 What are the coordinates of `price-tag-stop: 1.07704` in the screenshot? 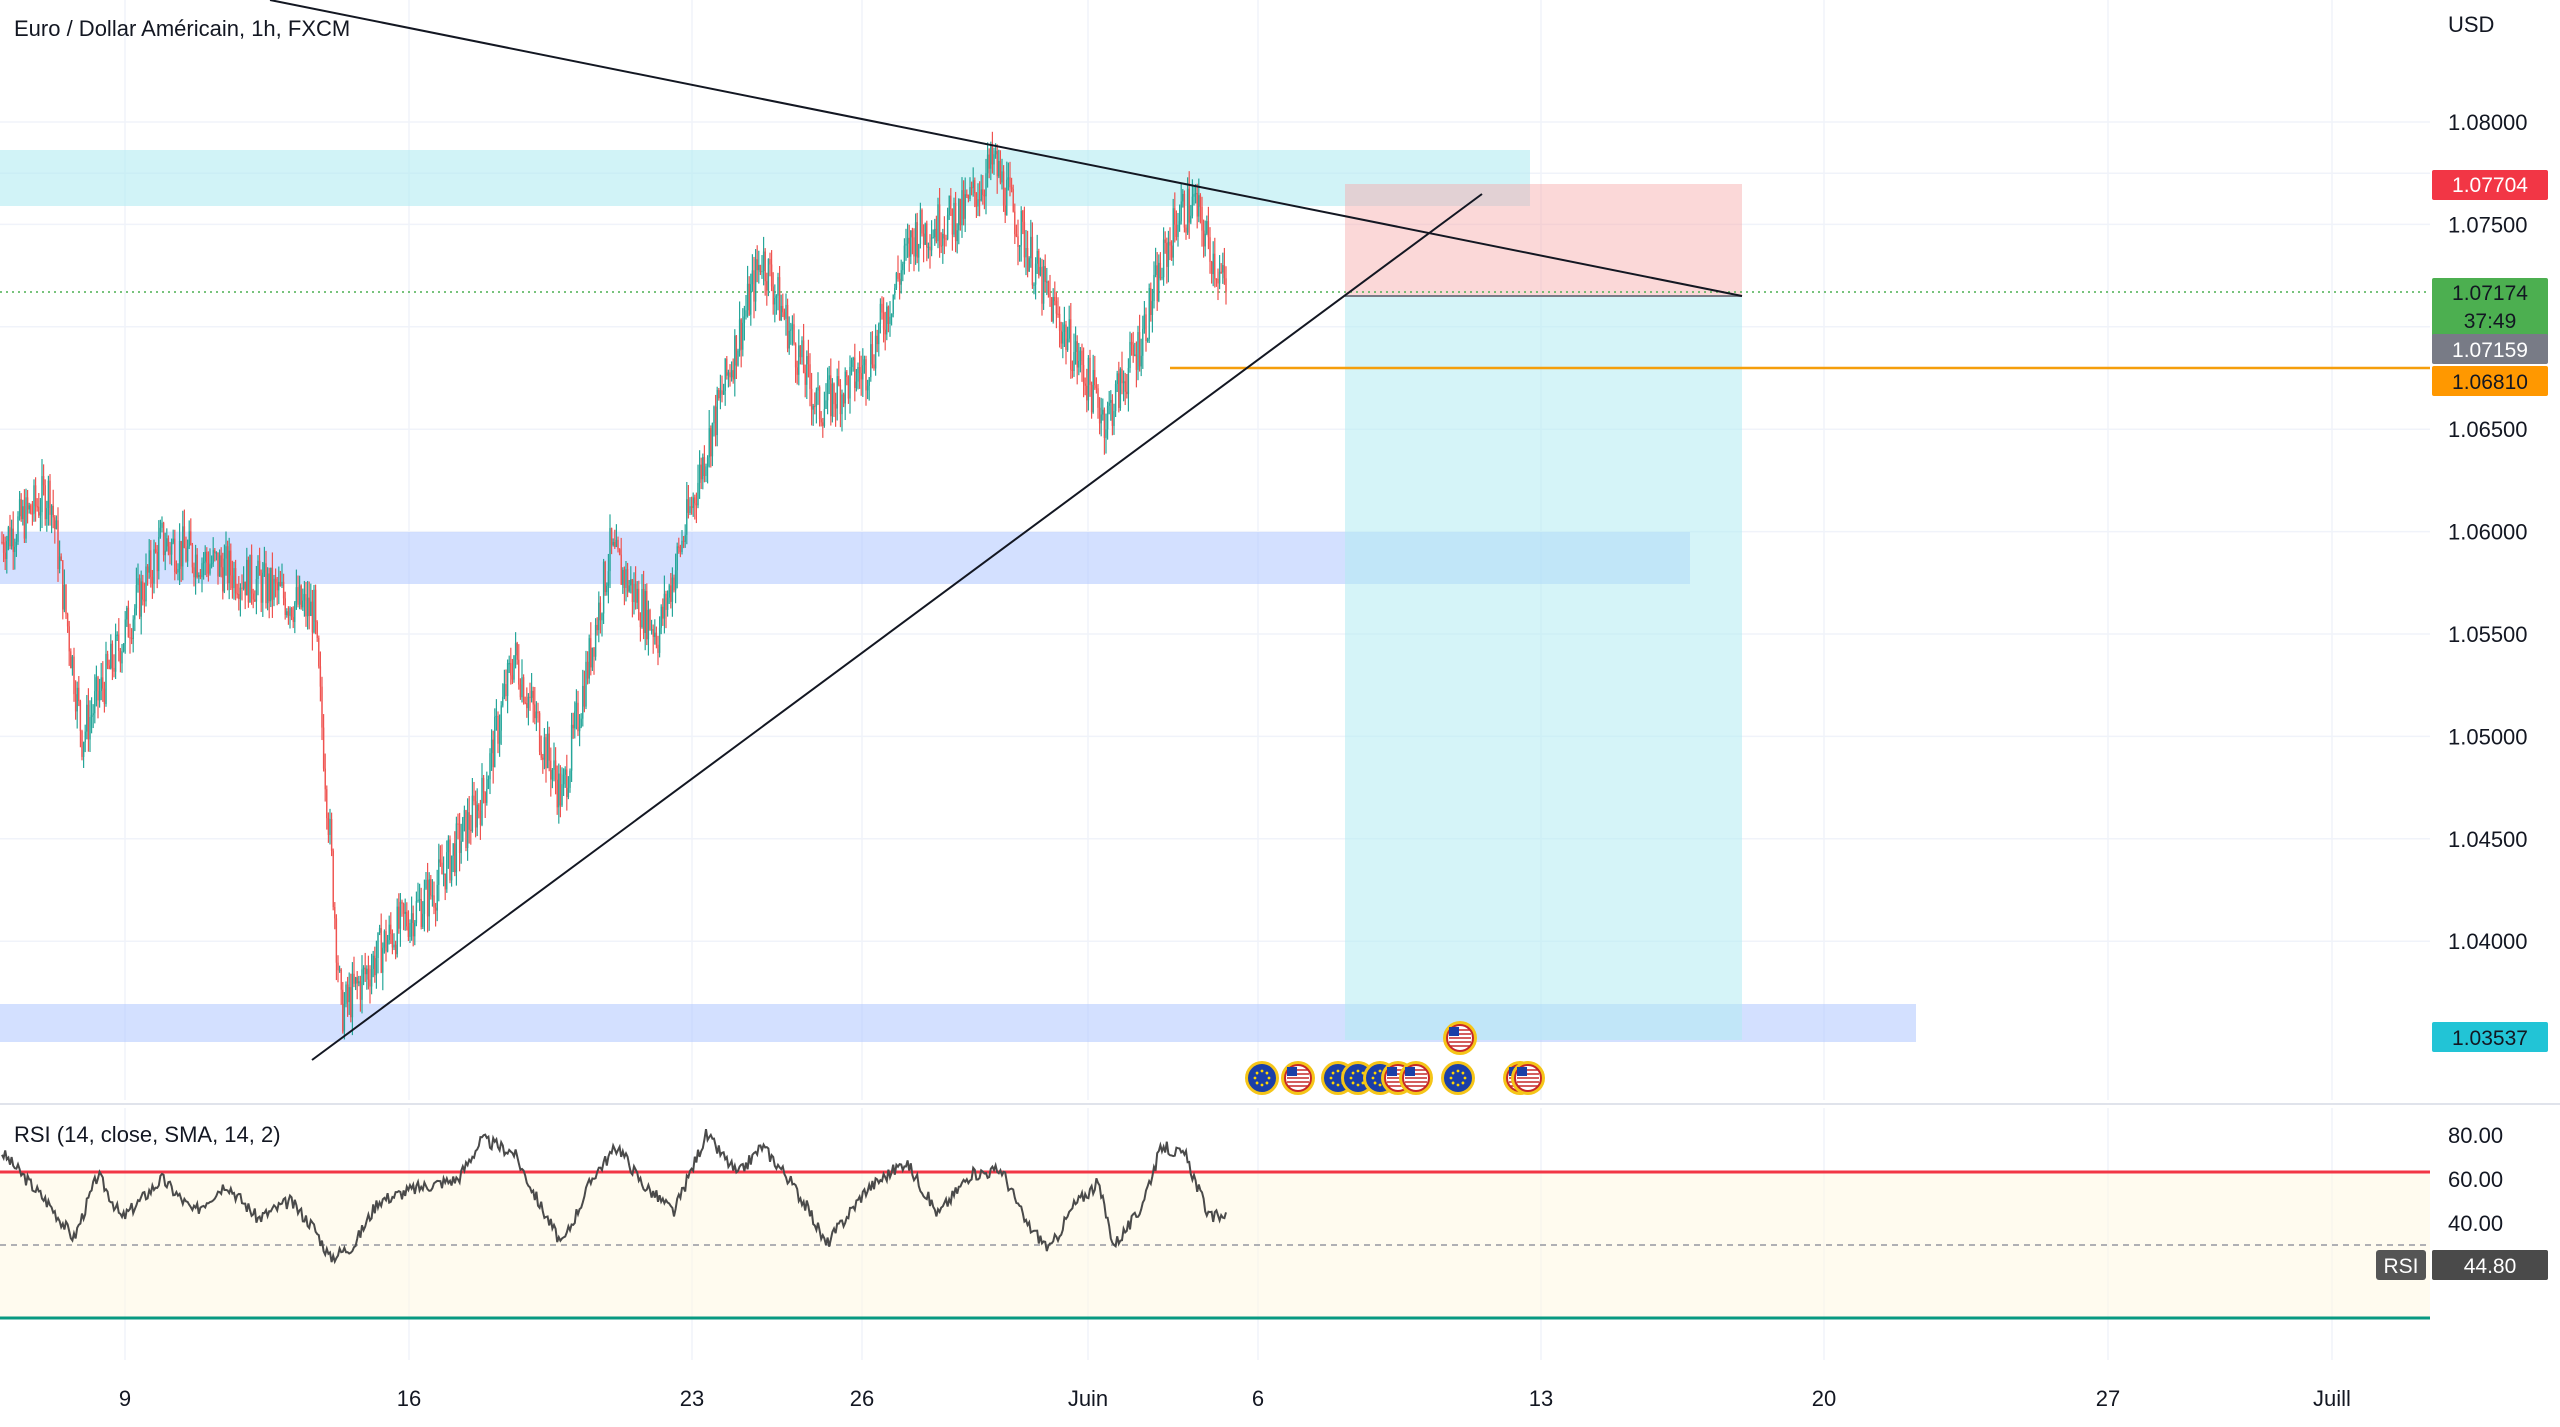 It's located at (2490, 185).